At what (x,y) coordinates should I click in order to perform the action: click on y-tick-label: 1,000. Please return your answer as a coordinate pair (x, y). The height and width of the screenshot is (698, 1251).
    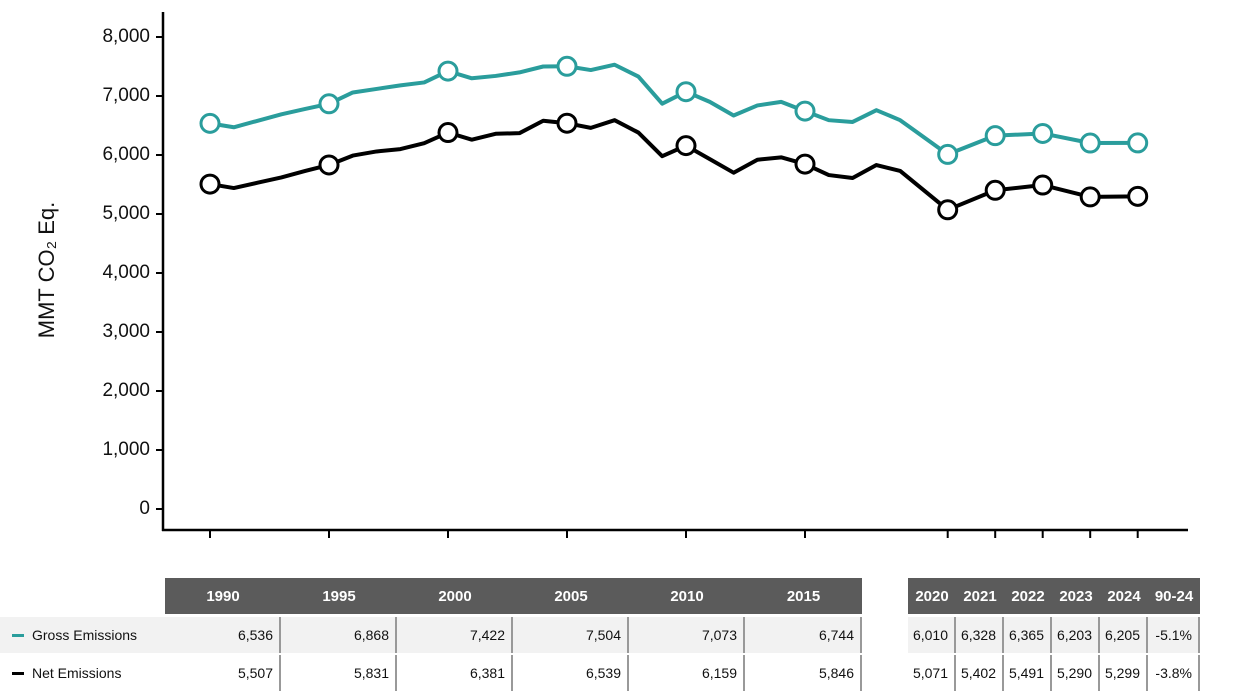
    Looking at the image, I should click on (126, 449).